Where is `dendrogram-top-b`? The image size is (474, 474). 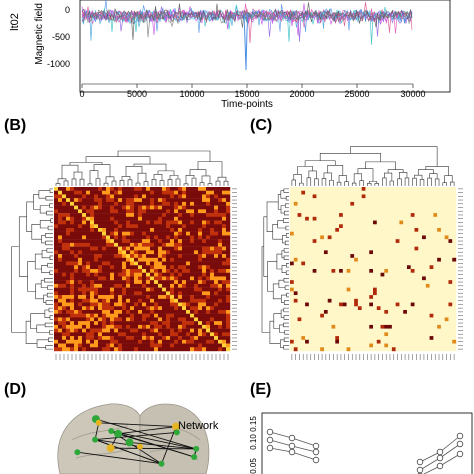
dendrogram-top-b is located at coordinates (142, 168).